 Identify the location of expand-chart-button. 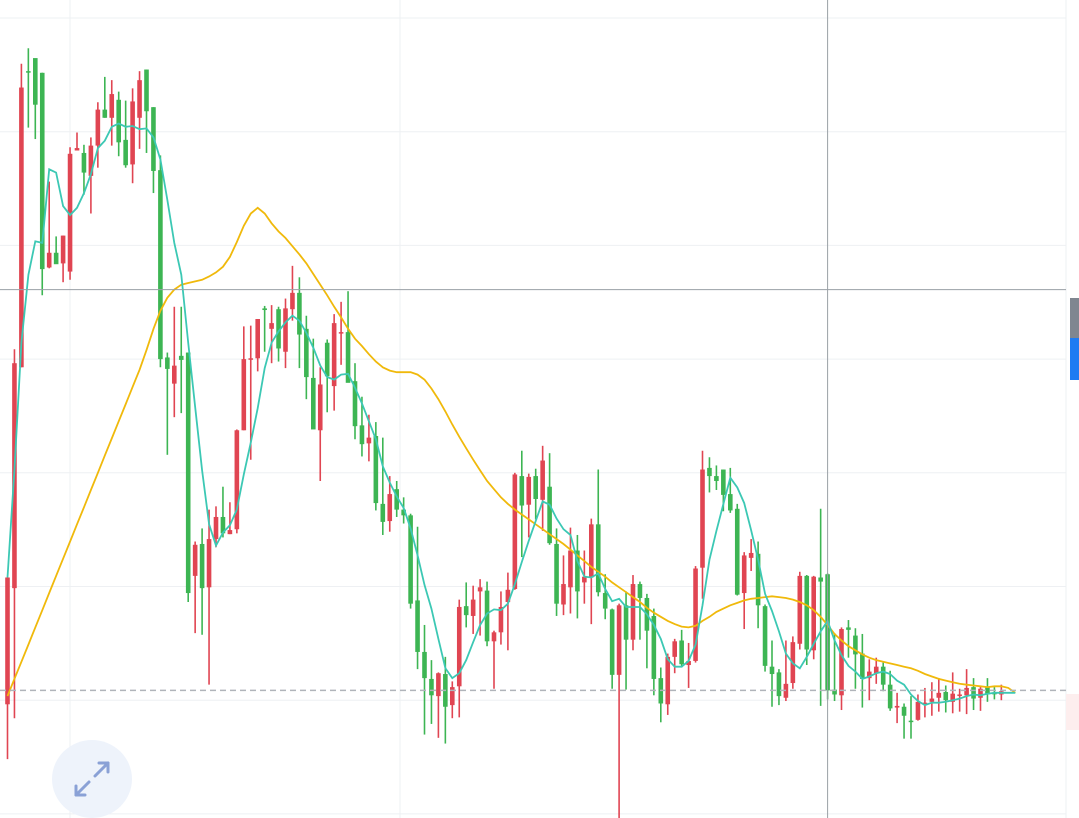
(92, 779).